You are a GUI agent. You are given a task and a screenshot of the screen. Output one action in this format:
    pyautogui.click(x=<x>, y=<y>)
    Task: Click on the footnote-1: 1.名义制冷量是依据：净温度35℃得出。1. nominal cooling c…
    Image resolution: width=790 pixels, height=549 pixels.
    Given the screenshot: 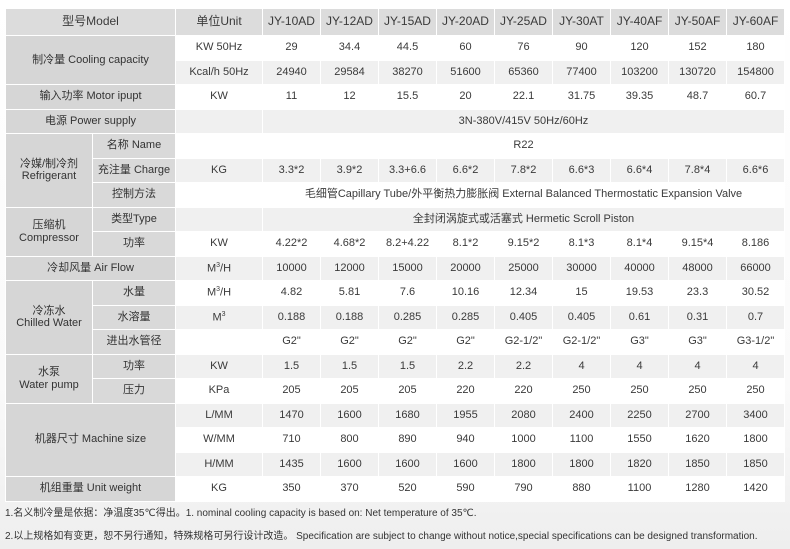 What is the action you would take?
    pyautogui.click(x=241, y=513)
    